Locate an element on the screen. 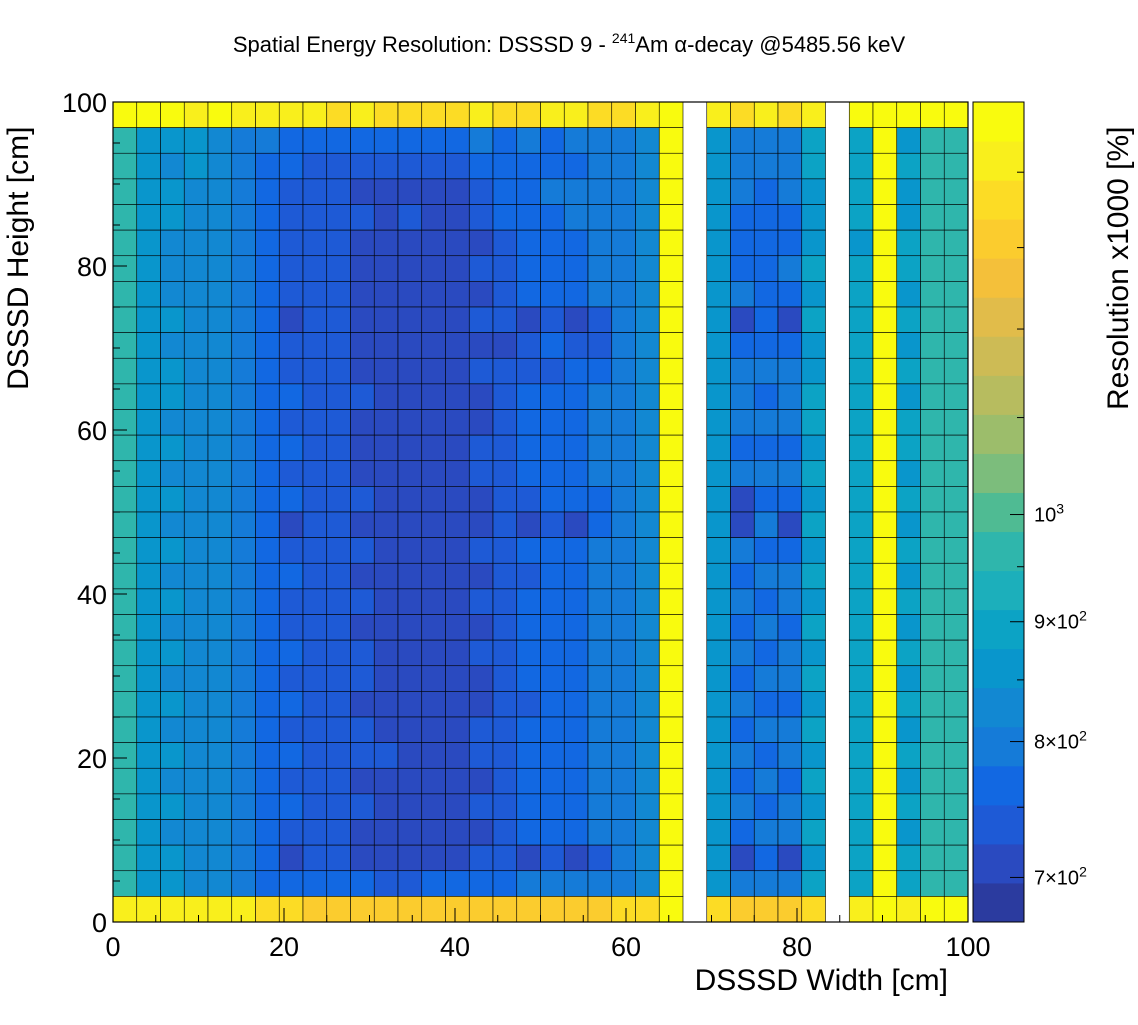 This screenshot has width=1138, height=1025. x-tick-label: 80 is located at coordinates (797, 947).